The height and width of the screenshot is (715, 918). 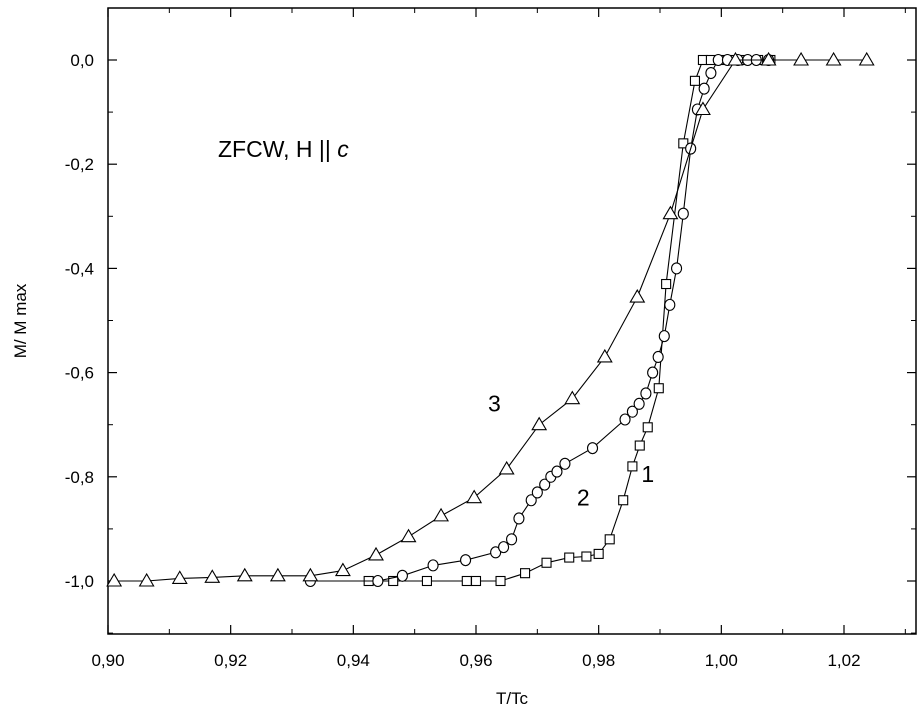 What do you see at coordinates (82, 60) in the screenshot?
I see `y-tick-label: 0,0` at bounding box center [82, 60].